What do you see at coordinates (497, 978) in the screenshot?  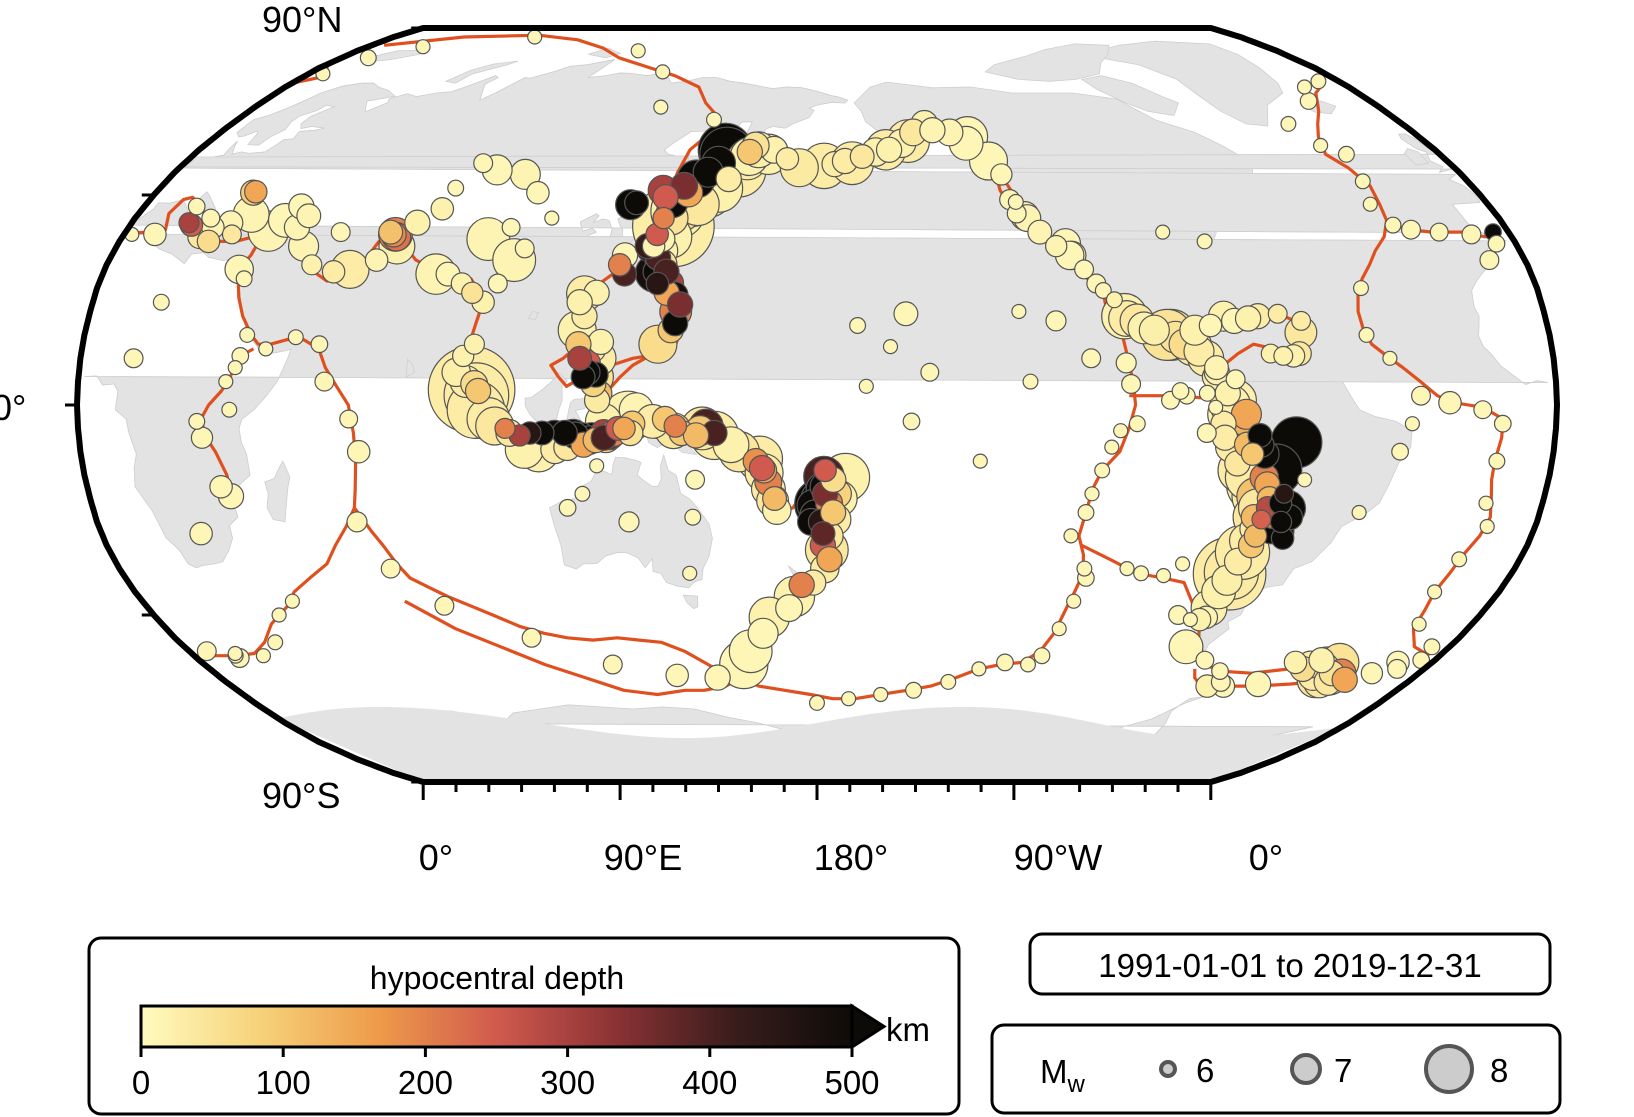 I see `depth-legend-title: hypocentral depth` at bounding box center [497, 978].